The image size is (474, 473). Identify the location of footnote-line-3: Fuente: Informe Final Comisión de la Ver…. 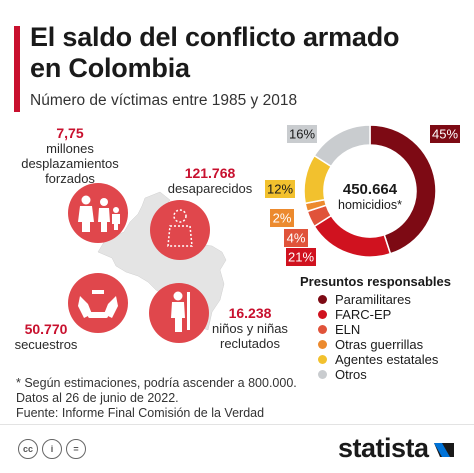
(140, 413).